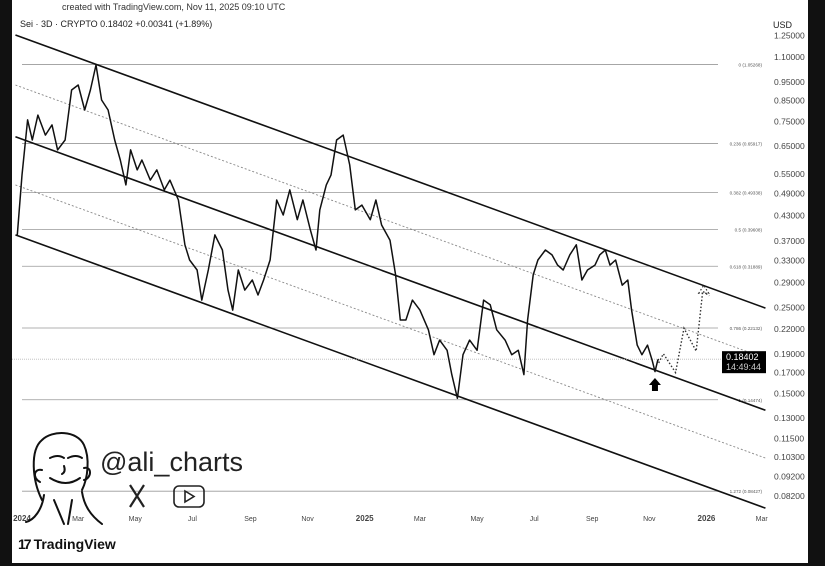 The image size is (825, 566). Describe the element at coordinates (789, 174) in the screenshot. I see `y-tick-label: 0.55000` at that location.